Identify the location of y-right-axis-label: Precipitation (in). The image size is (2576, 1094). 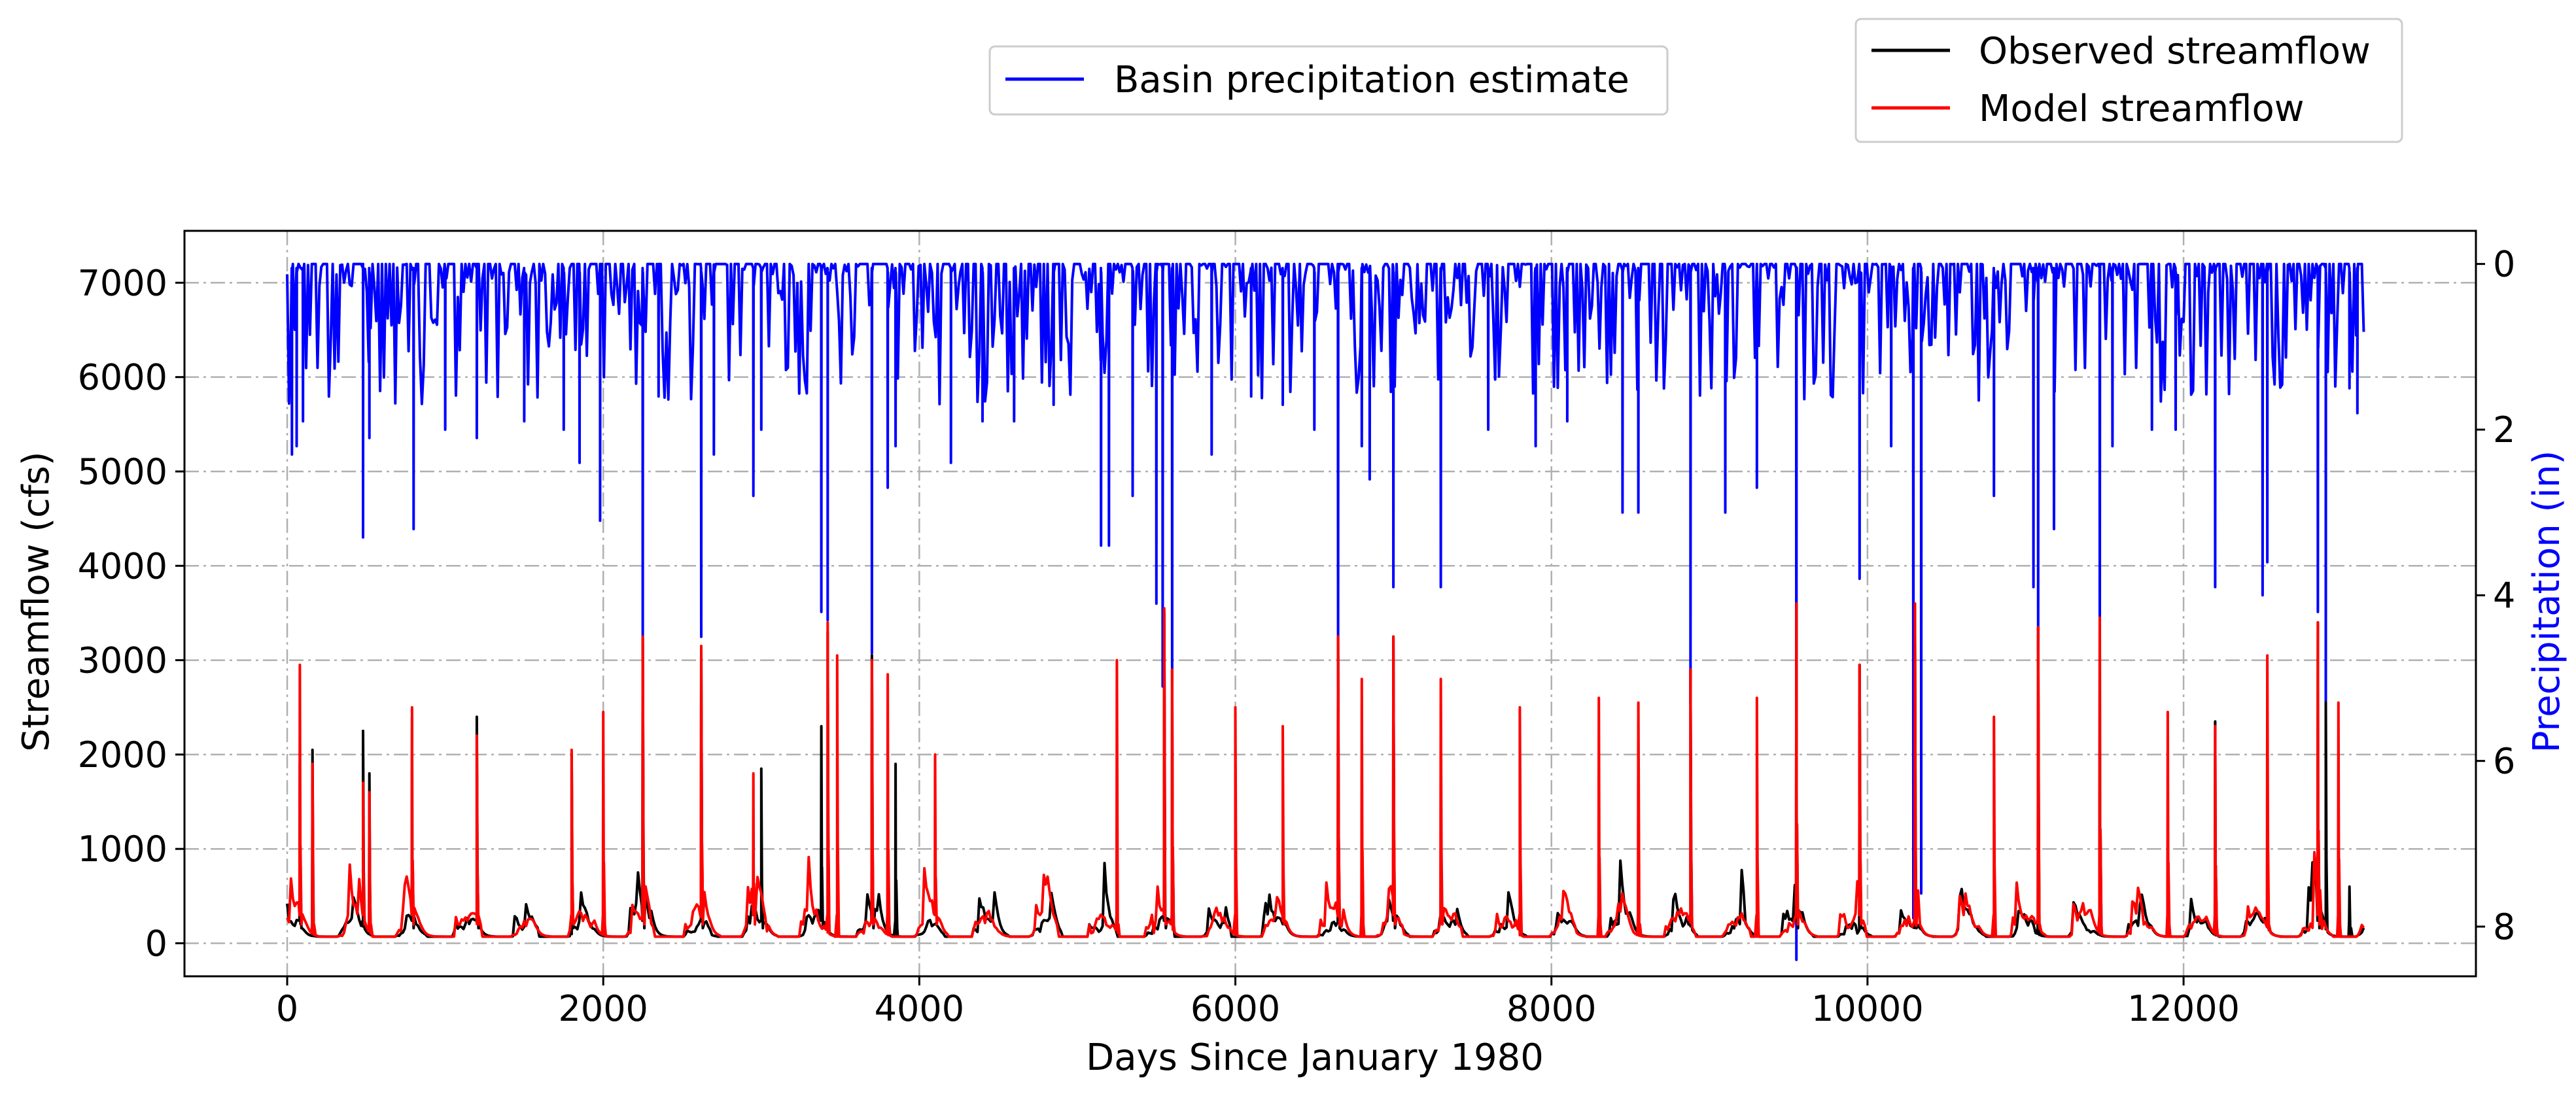
(2547, 602).